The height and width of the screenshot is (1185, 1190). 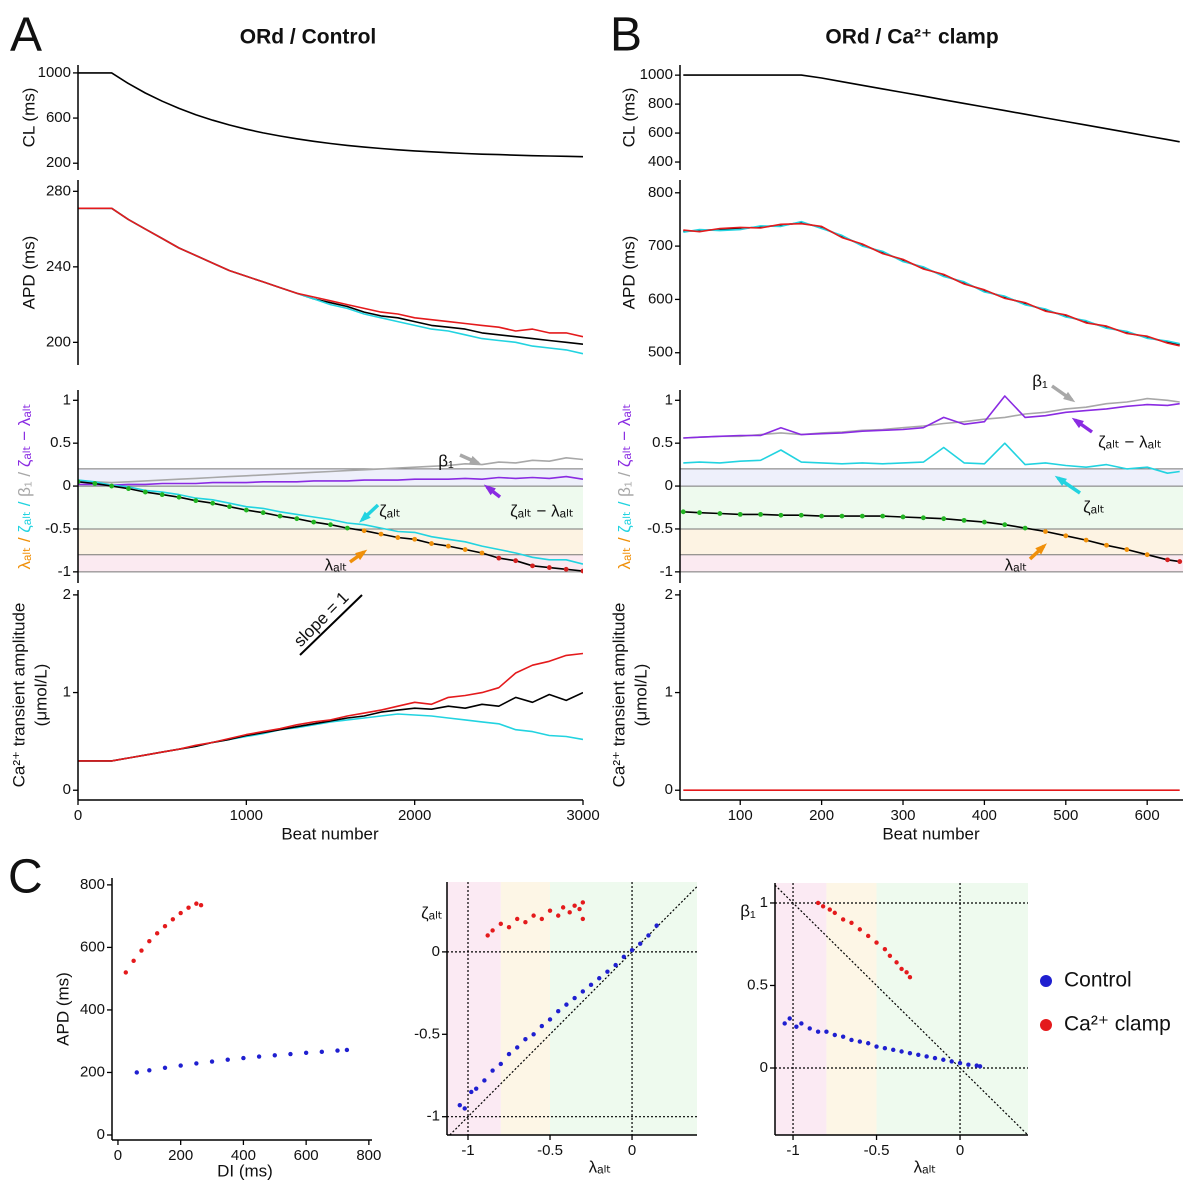 I want to click on y-axis-label: β₁, so click(x=748, y=910).